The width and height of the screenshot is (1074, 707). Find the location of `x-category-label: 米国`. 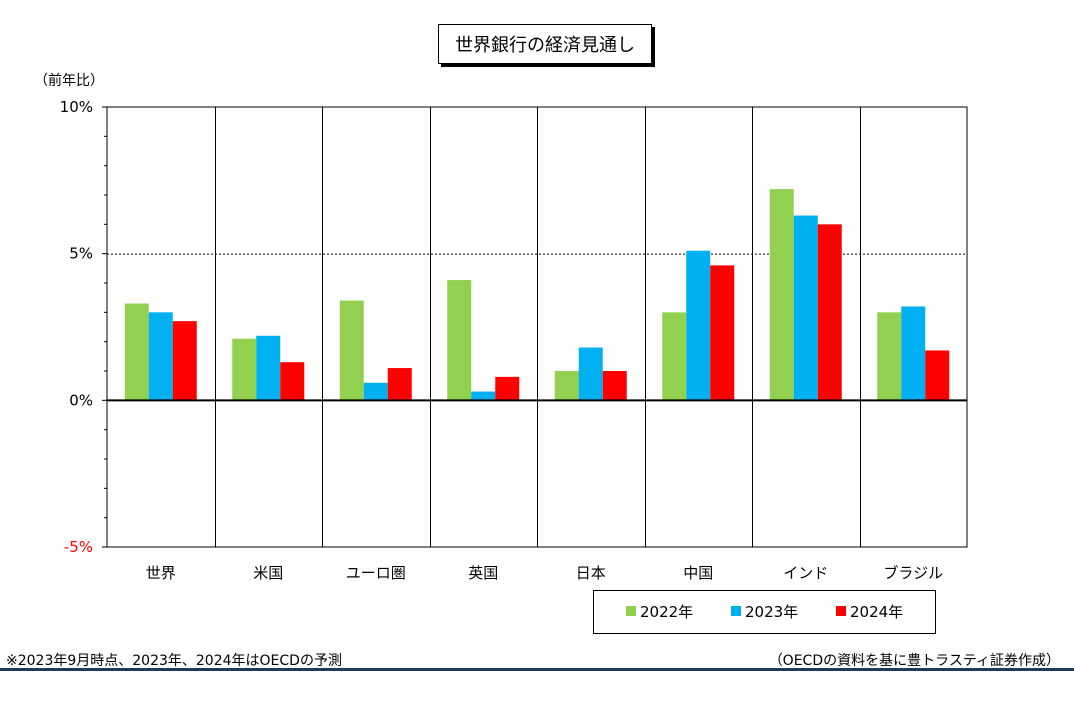

x-category-label: 米国 is located at coordinates (268, 573).